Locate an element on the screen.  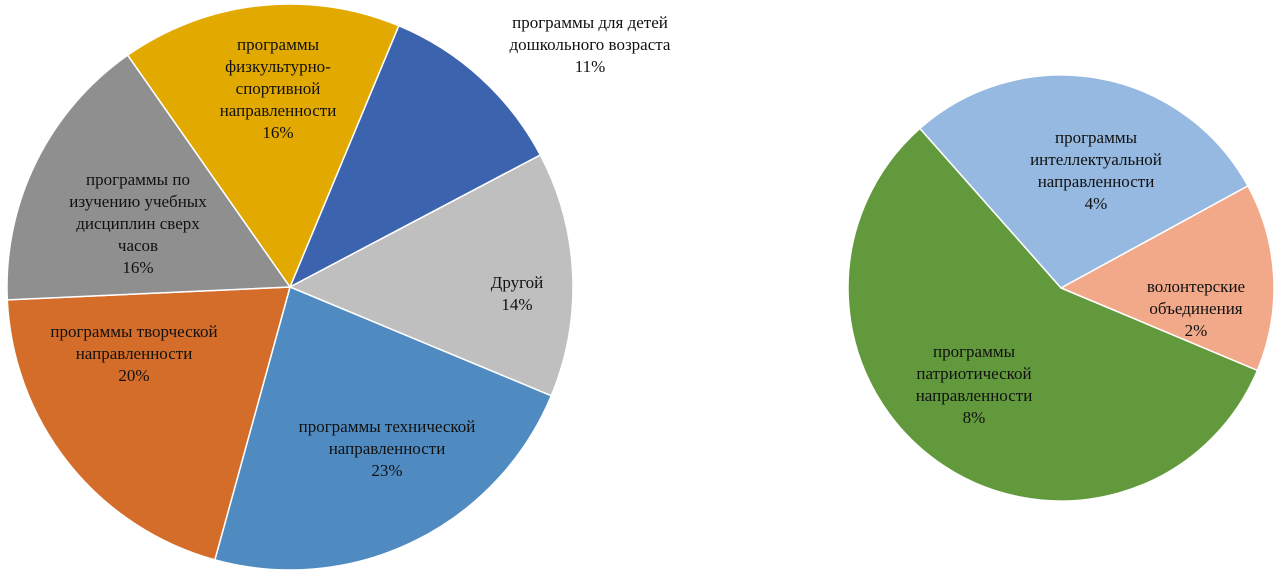
slice-value-label: 4% is located at coordinates (1096, 203).